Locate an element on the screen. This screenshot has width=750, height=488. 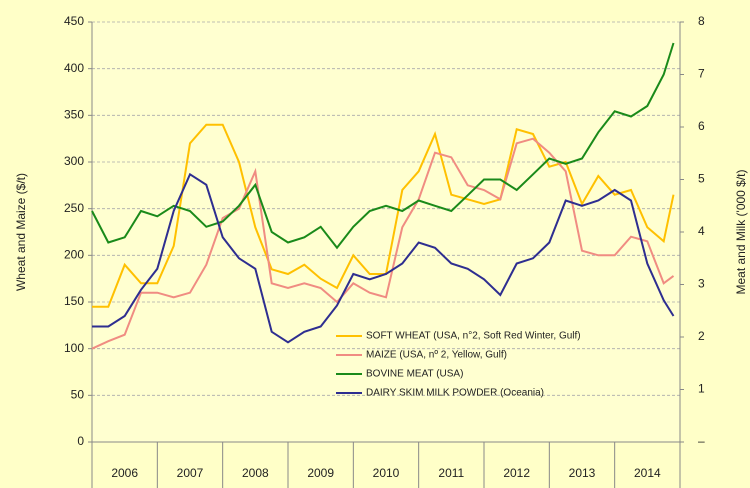
y2-tick-label: 8 is located at coordinates (701, 21).